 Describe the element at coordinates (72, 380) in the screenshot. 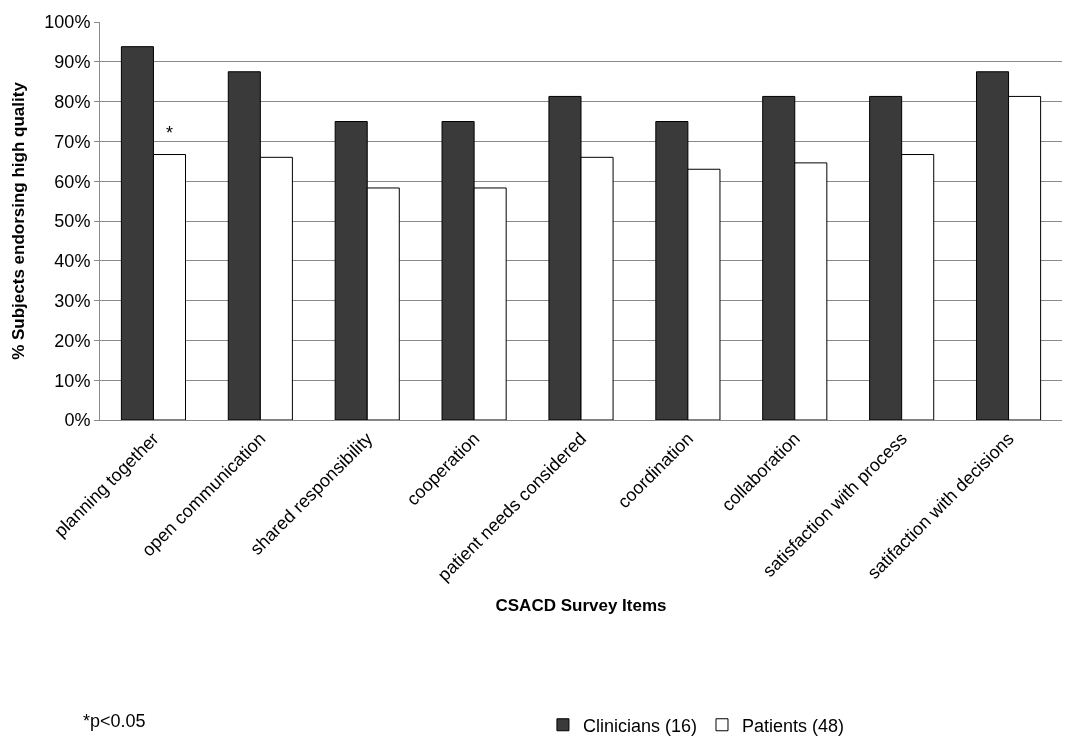

I see `y-tick-label: 10%` at that location.